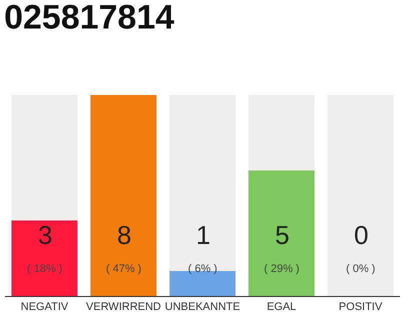 This screenshot has height=320, width=410. I want to click on text: 0 ( 0% ), so click(361, 247).